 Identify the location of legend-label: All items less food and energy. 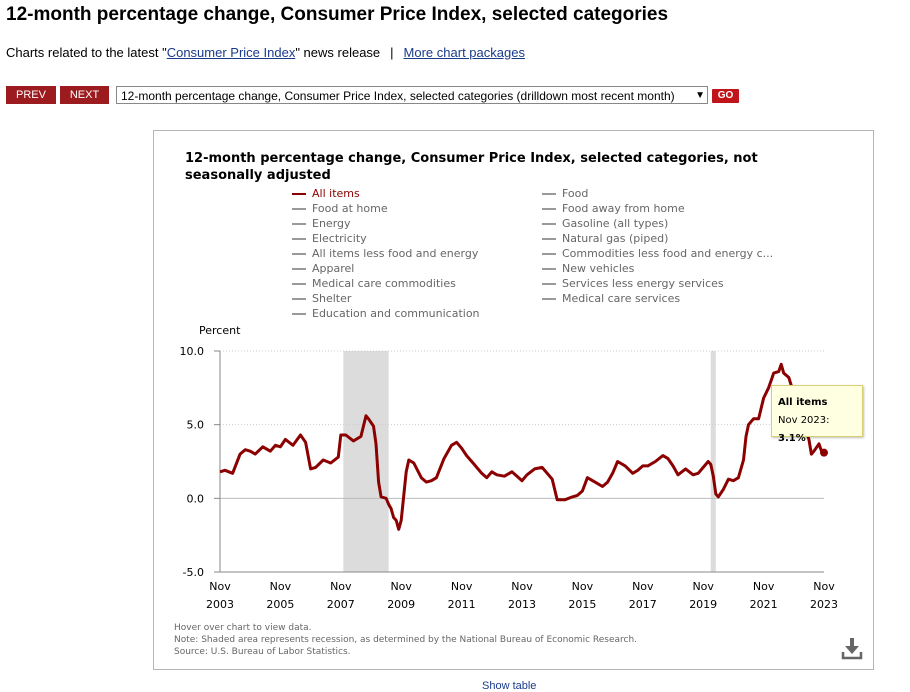
(395, 253).